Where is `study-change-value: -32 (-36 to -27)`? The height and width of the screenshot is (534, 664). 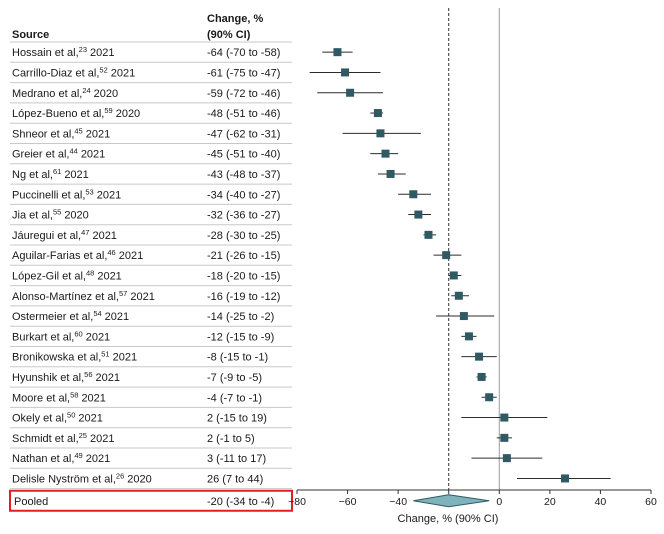
study-change-value: -32 (-36 to -27) is located at coordinates (243, 216).